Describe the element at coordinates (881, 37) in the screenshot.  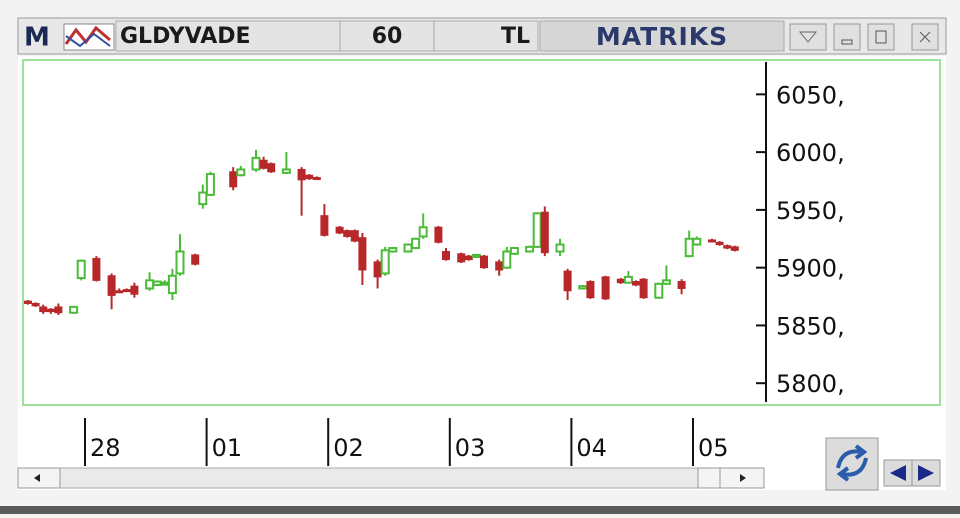
I see `maximize-button` at that location.